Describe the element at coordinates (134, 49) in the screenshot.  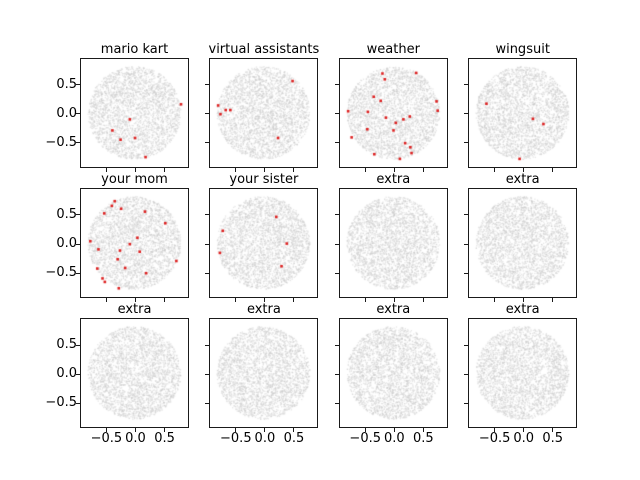
I see `subplot-title: mario kart` at that location.